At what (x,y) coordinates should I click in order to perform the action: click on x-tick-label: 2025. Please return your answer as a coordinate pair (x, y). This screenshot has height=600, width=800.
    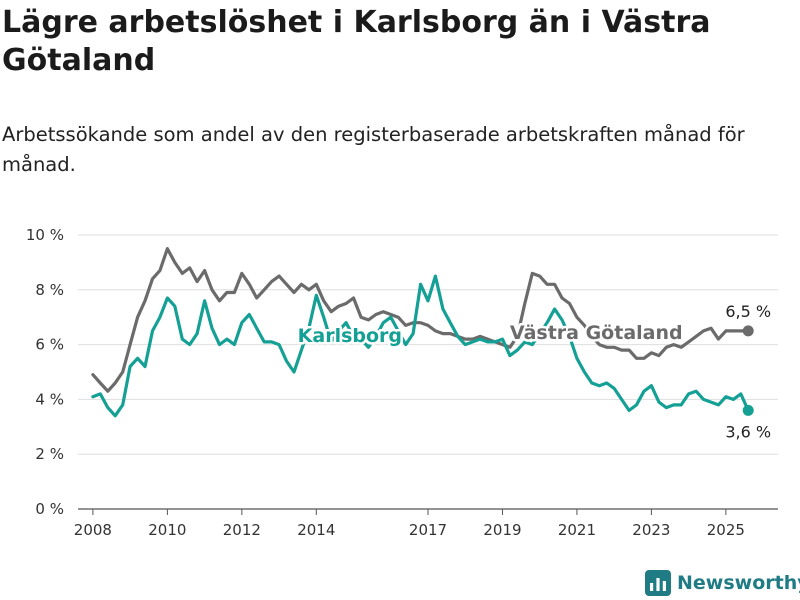
    Looking at the image, I should click on (726, 530).